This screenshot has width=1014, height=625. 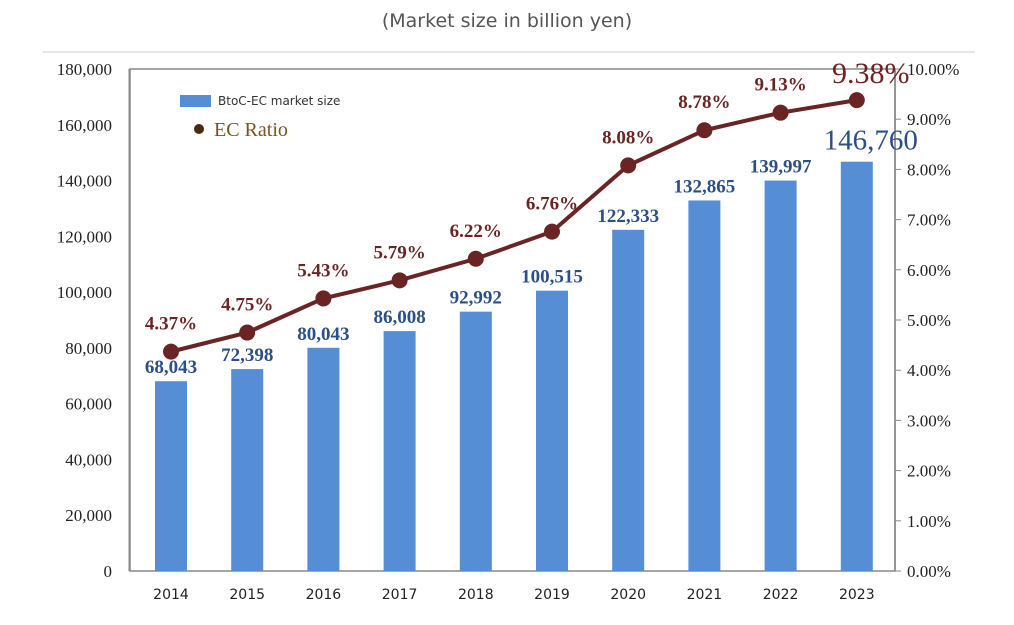 I want to click on y-right-tick-label: 9.00%, so click(x=929, y=119).